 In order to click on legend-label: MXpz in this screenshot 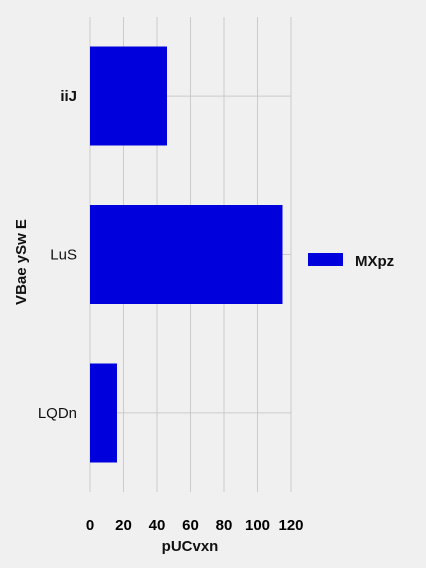, I will do `click(374, 261)`.